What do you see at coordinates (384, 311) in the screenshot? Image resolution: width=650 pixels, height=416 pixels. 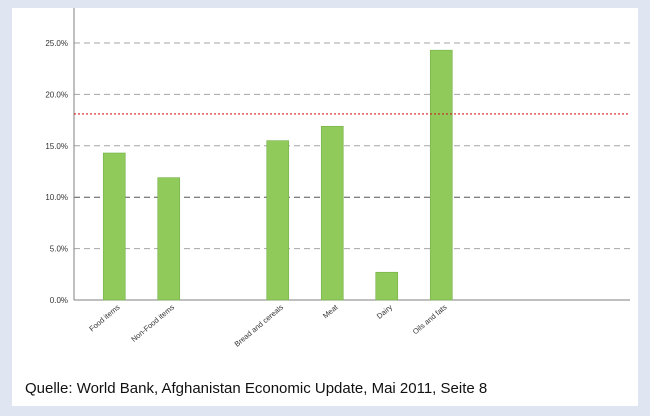 I see `x-tick-label: Dairy` at bounding box center [384, 311].